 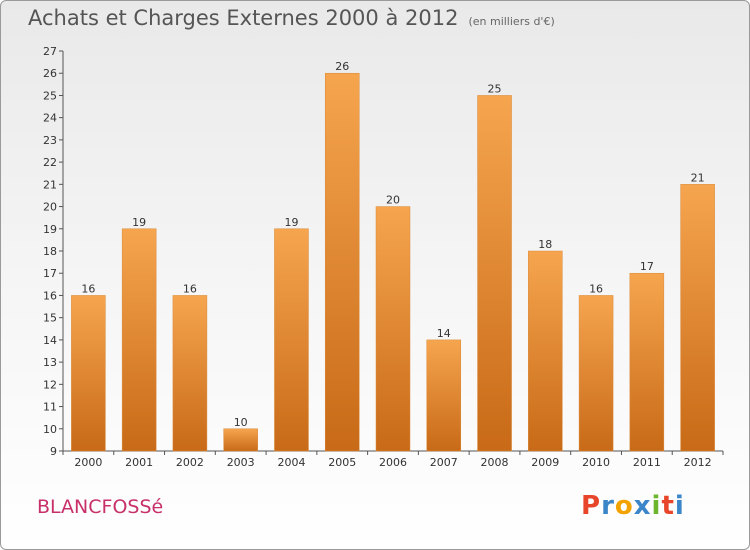 What do you see at coordinates (241, 422) in the screenshot?
I see `data-label: 10` at bounding box center [241, 422].